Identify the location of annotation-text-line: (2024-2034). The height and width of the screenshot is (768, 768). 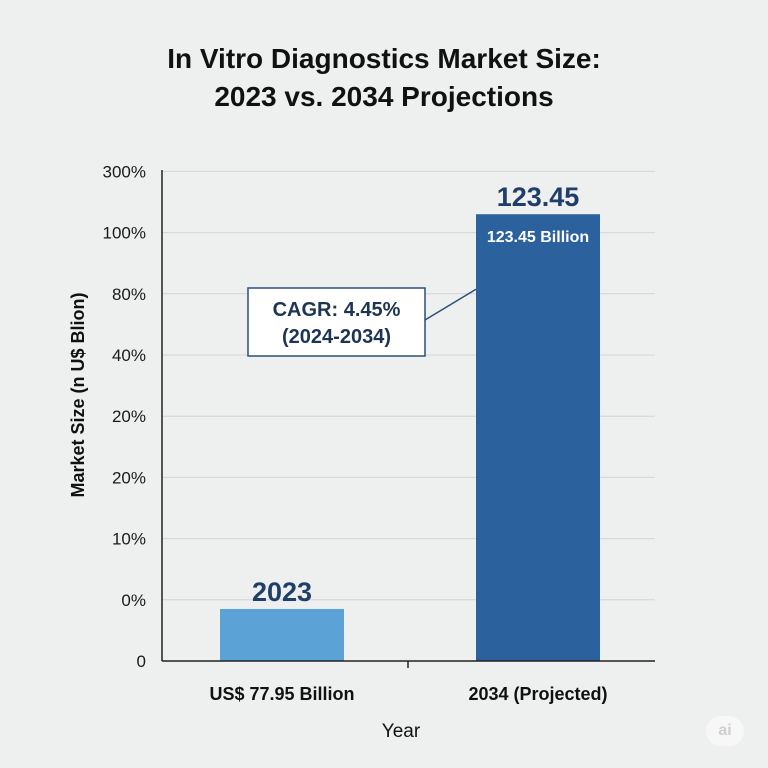
(336, 337).